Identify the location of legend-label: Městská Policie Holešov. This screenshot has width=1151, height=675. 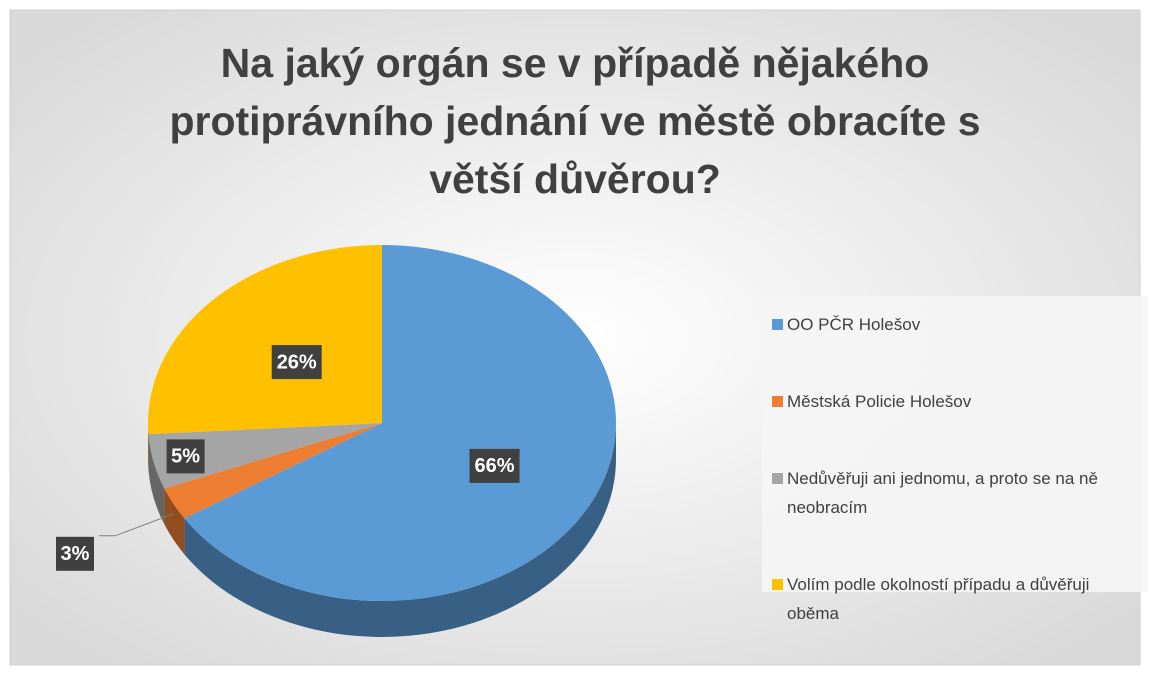
(879, 401).